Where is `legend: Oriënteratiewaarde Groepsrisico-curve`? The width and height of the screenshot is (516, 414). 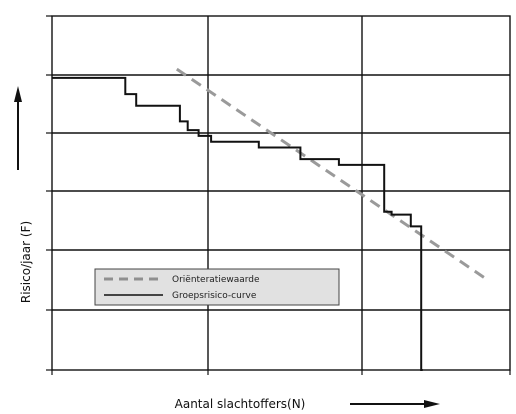
legend: Oriënteratiewaarde Groepsrisico-curve is located at coordinates (217, 287).